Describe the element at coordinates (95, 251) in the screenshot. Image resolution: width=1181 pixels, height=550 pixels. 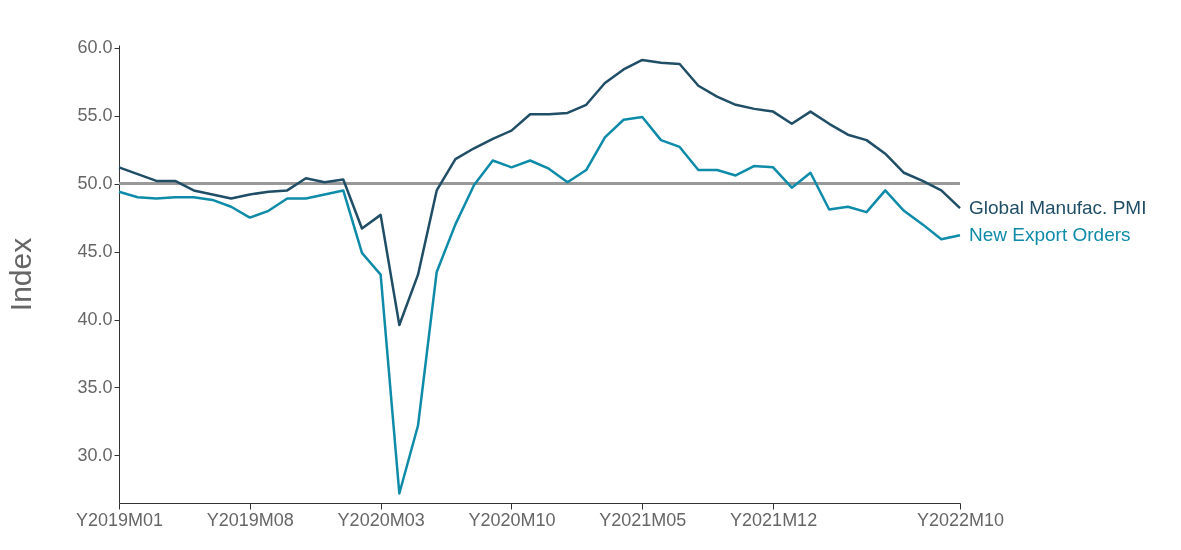
I see `y-tick-label: 45.0` at that location.